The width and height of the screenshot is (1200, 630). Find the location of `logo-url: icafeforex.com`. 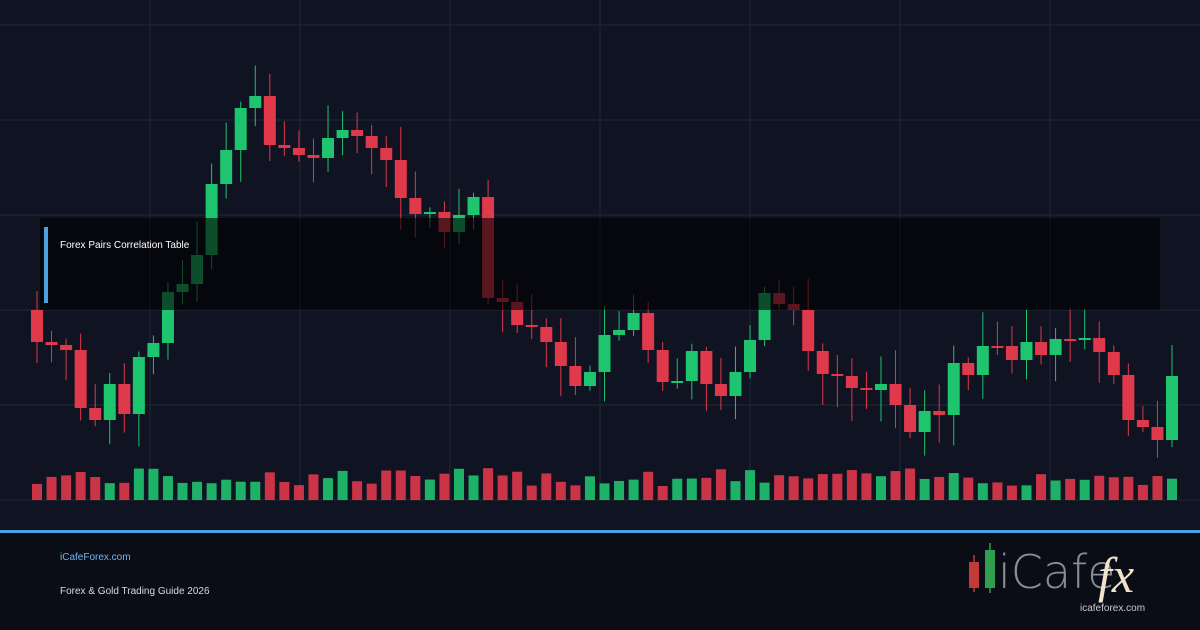

logo-url: icafeforex.com is located at coordinates (1112, 608).